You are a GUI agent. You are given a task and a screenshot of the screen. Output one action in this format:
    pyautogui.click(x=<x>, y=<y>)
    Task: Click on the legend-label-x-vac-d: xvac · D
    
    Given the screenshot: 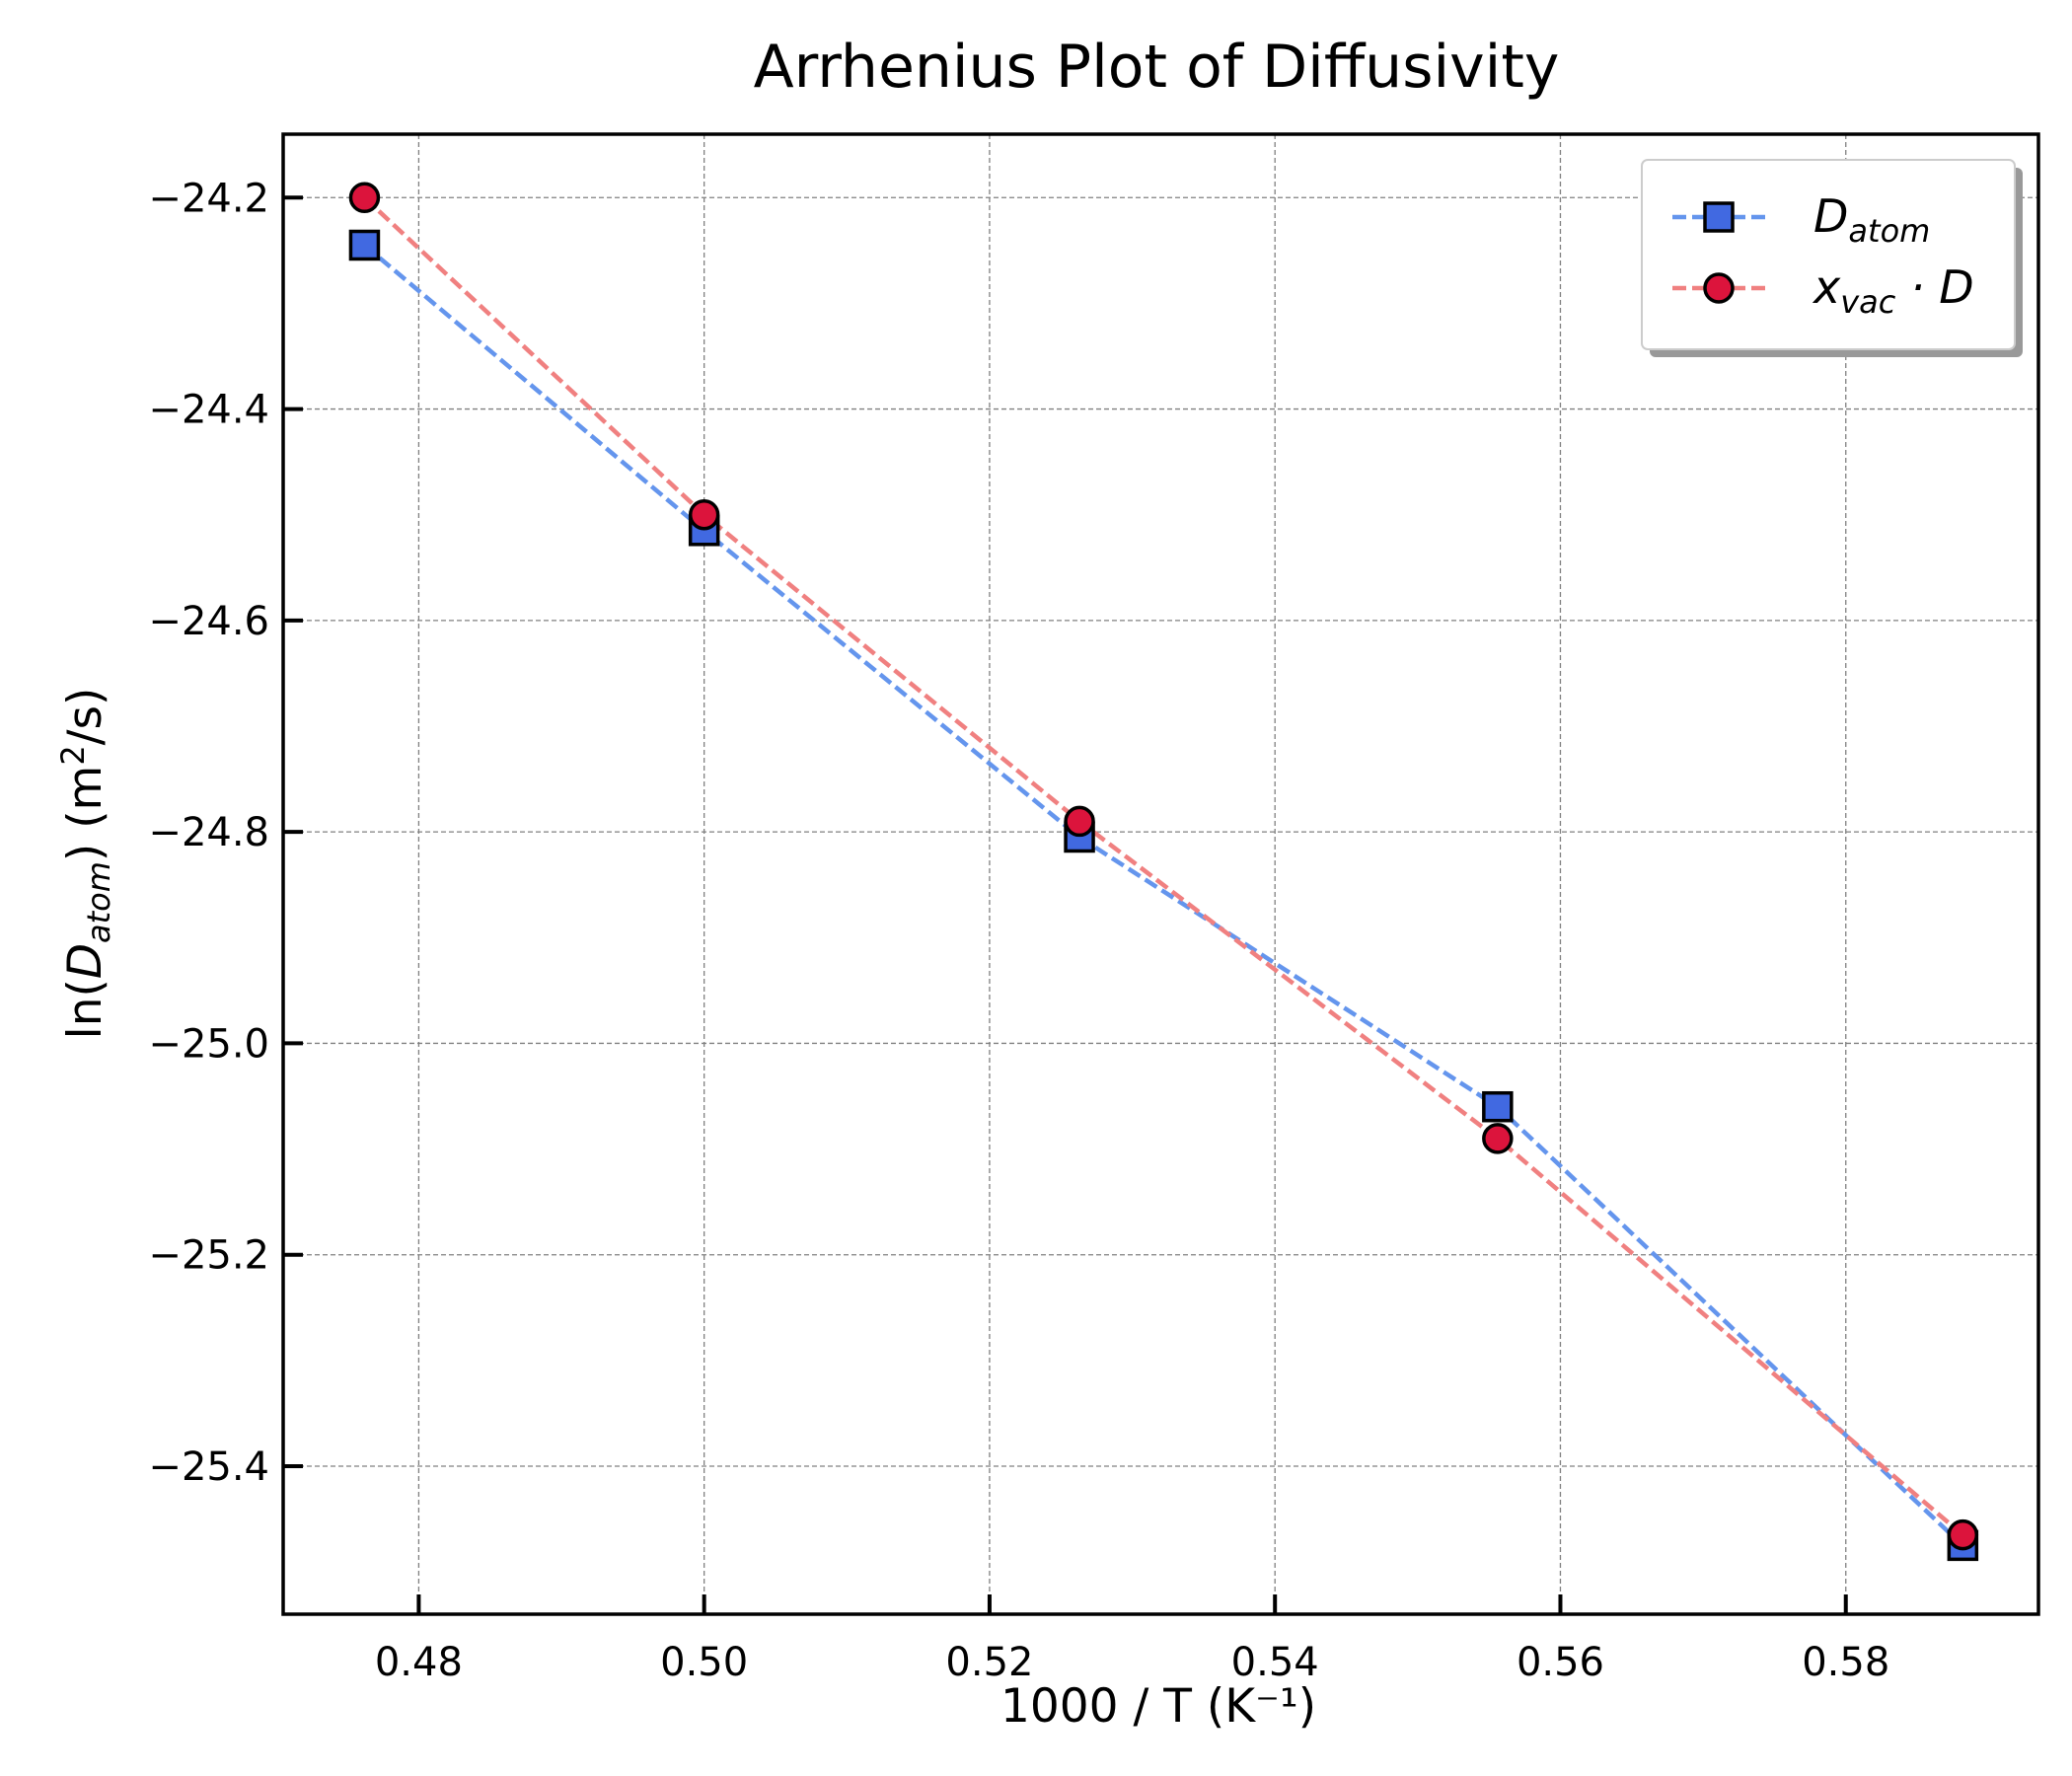 What is the action you would take?
    pyautogui.click(x=1893, y=290)
    